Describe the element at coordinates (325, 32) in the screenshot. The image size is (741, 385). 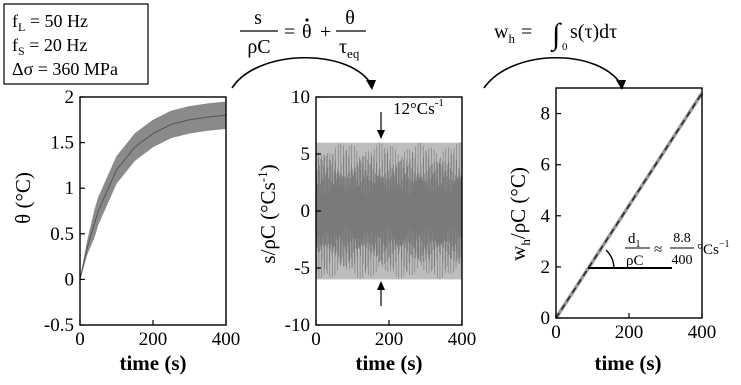
I see `eq1-plus: +` at that location.